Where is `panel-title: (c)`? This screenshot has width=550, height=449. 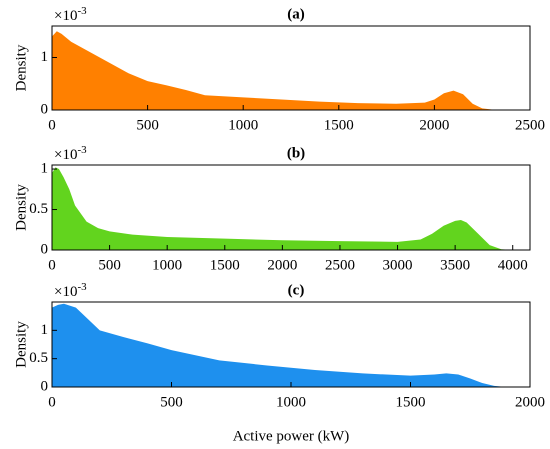
panel-title: (c) is located at coordinates (296, 290).